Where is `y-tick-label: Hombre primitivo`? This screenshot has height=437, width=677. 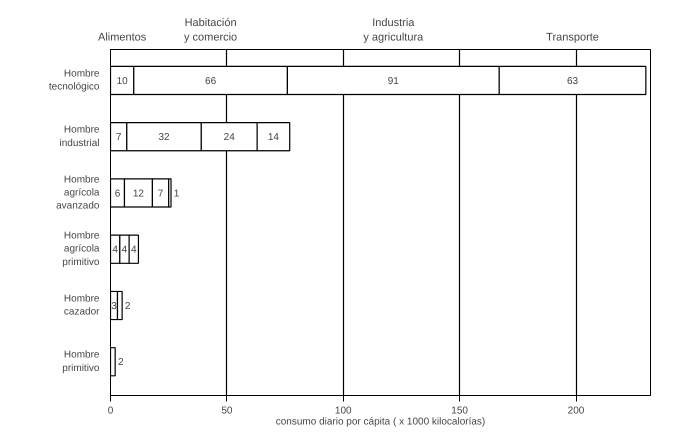 y-tick-label: Hombre primitivo is located at coordinates (81, 362).